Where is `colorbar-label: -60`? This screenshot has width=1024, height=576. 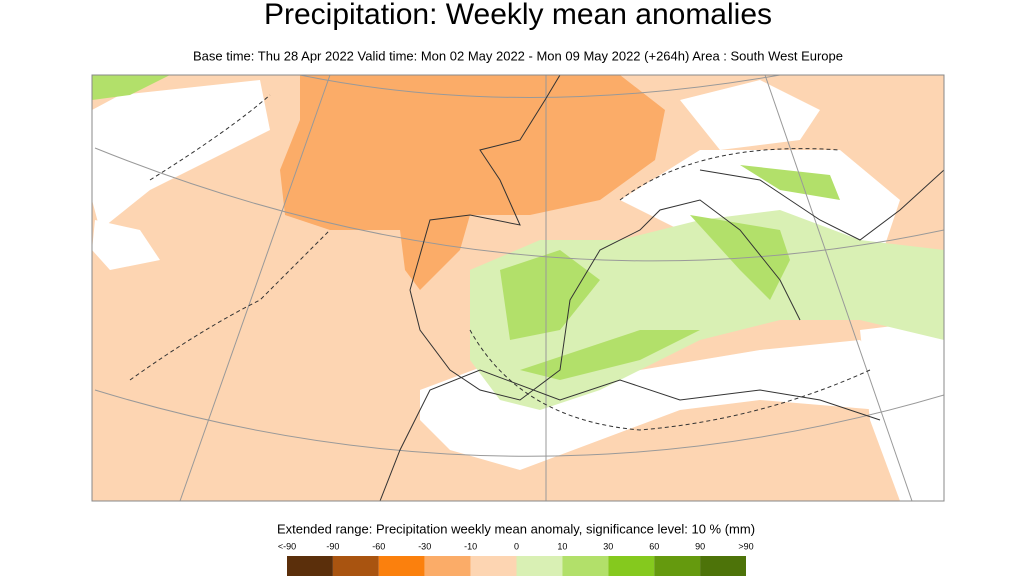 colorbar-label: -60 is located at coordinates (378, 546).